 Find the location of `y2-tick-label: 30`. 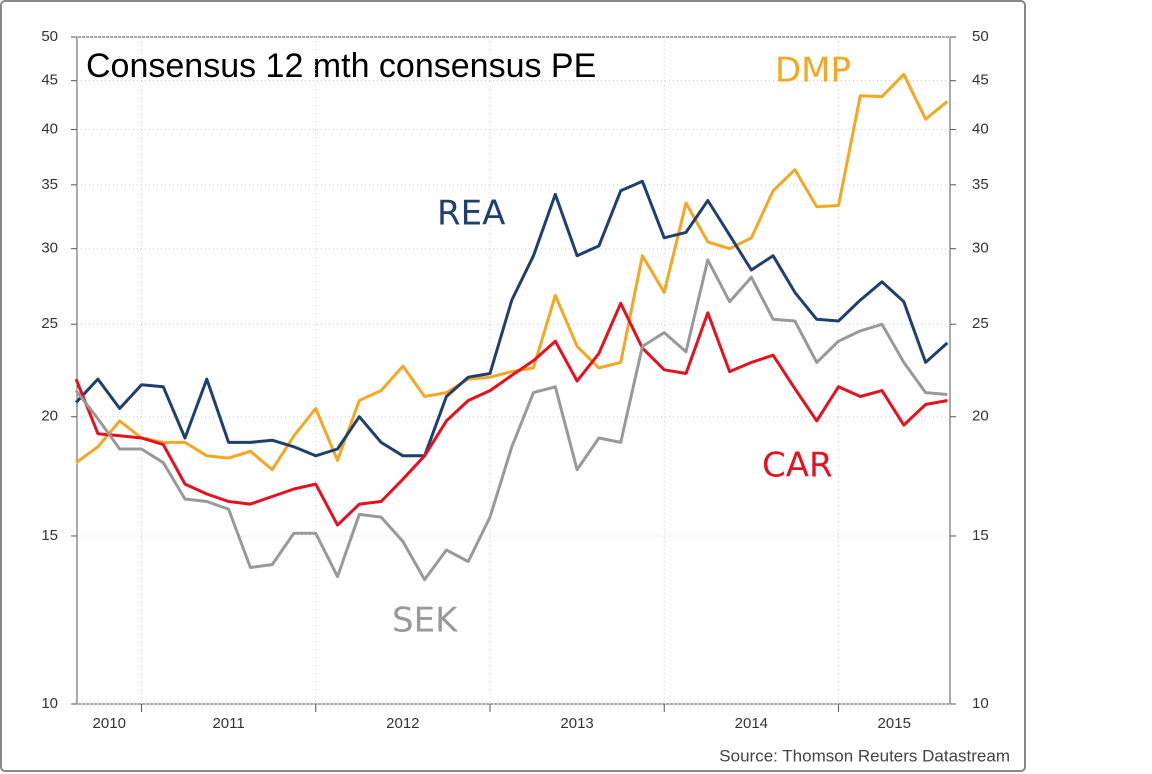

y2-tick-label: 30 is located at coordinates (980, 248).